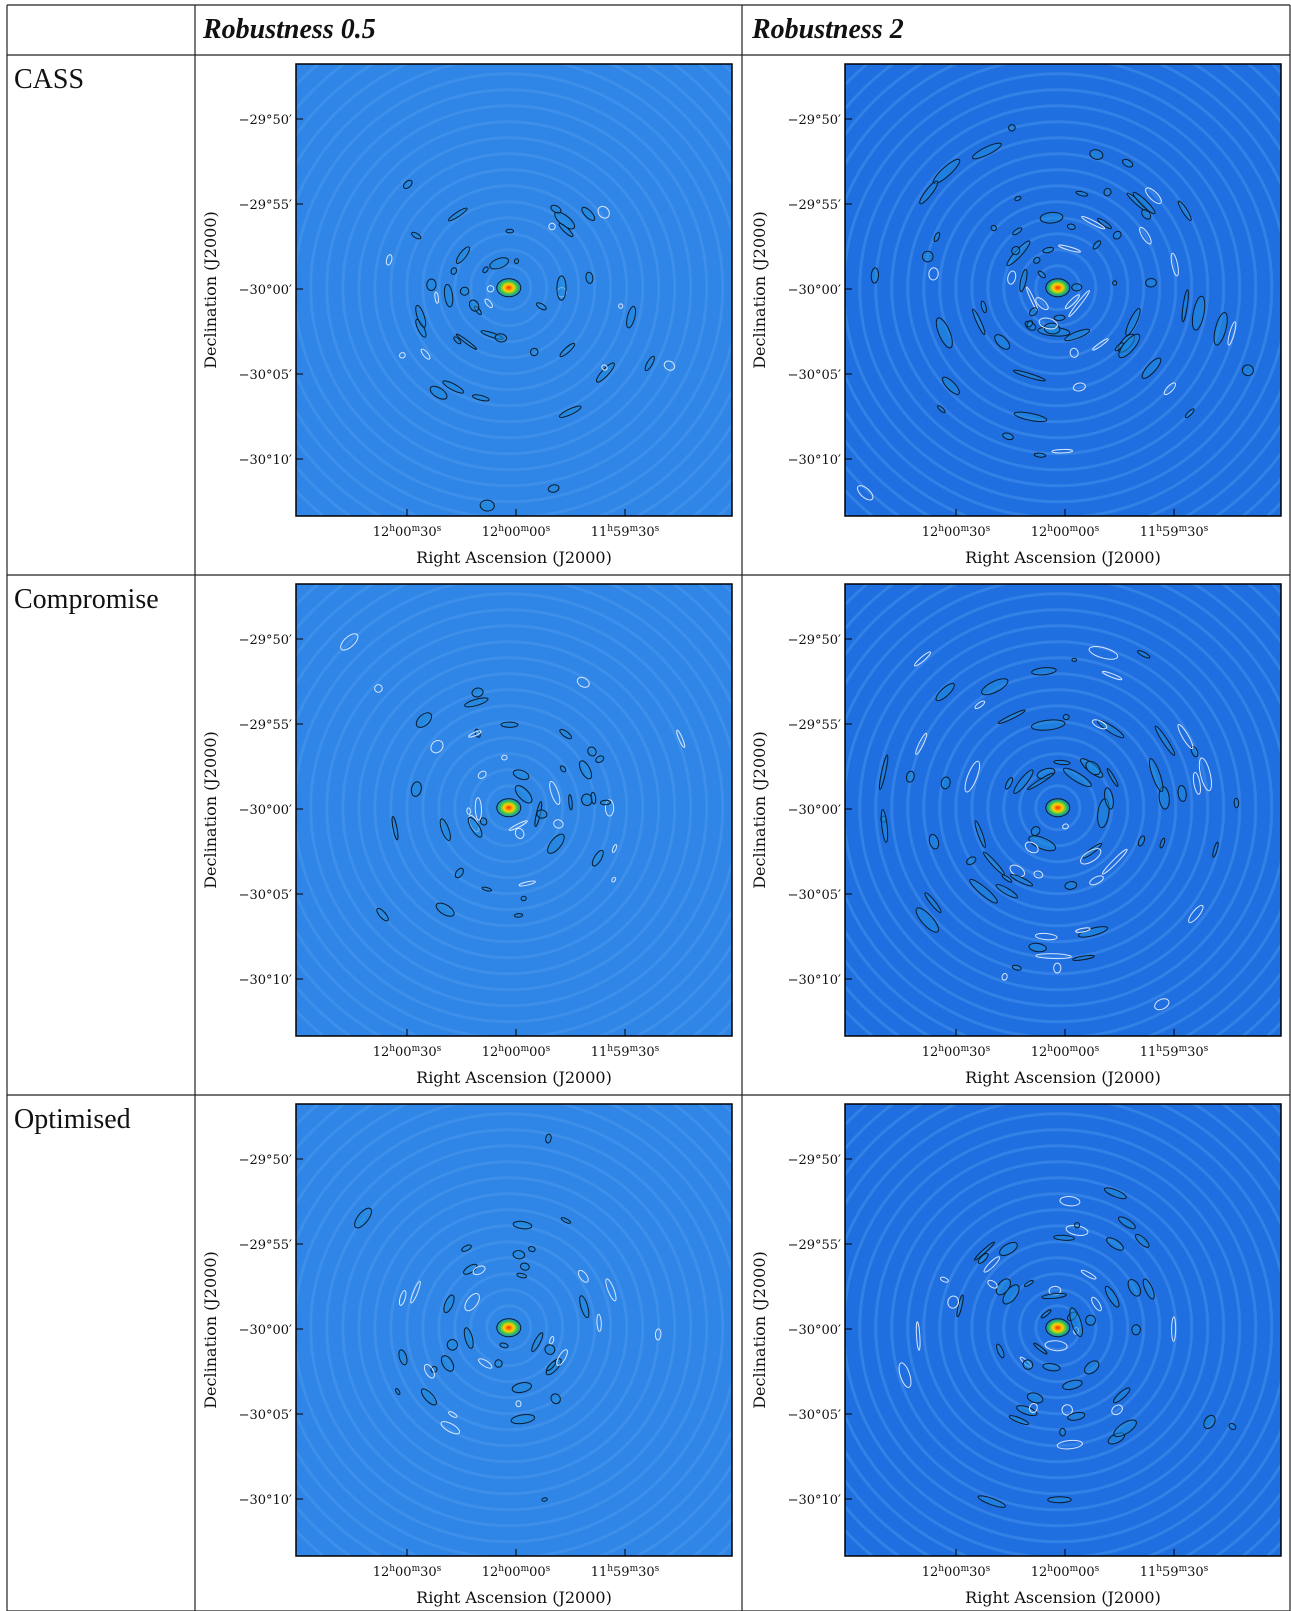  What do you see at coordinates (625, 1052) in the screenshot?
I see `x-tick-label: 11h59m30s` at bounding box center [625, 1052].